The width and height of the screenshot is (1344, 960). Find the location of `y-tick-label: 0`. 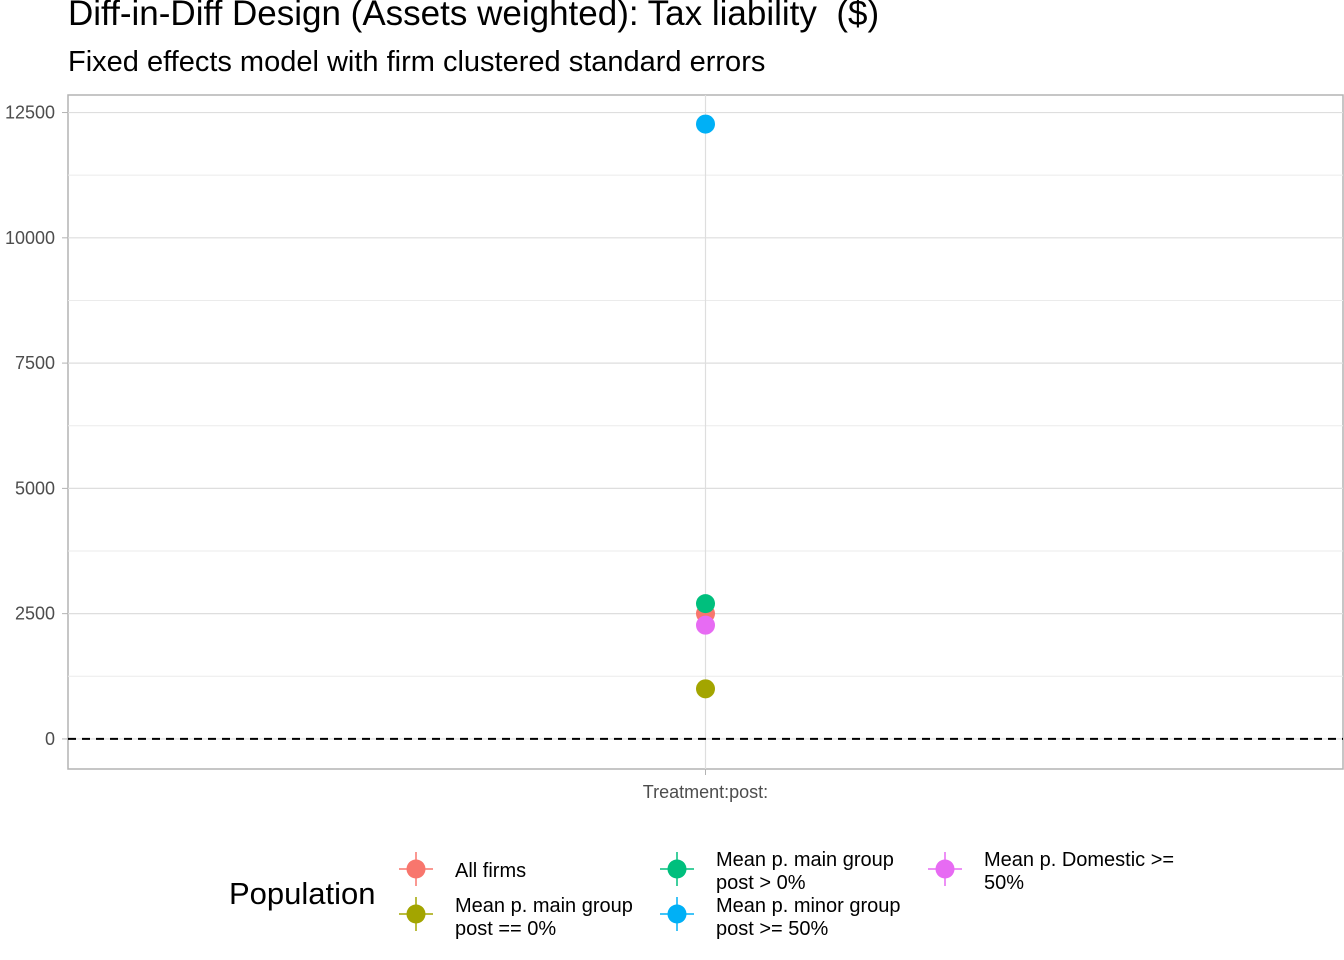

y-tick-label: 0 is located at coordinates (50, 739).